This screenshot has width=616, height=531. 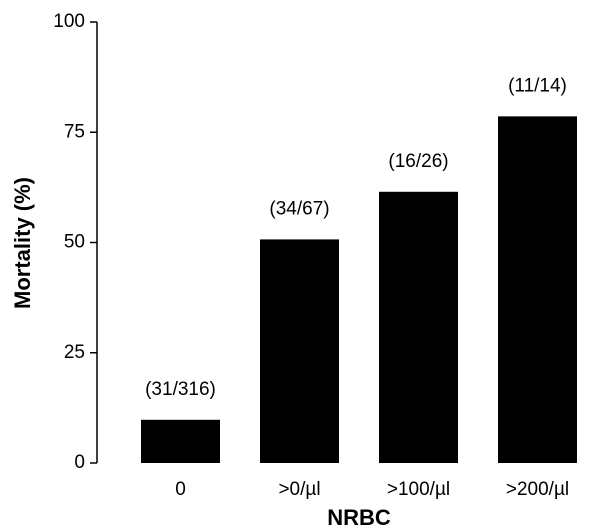 What do you see at coordinates (299, 489) in the screenshot?
I see `x-tick-label: >0/µl` at bounding box center [299, 489].